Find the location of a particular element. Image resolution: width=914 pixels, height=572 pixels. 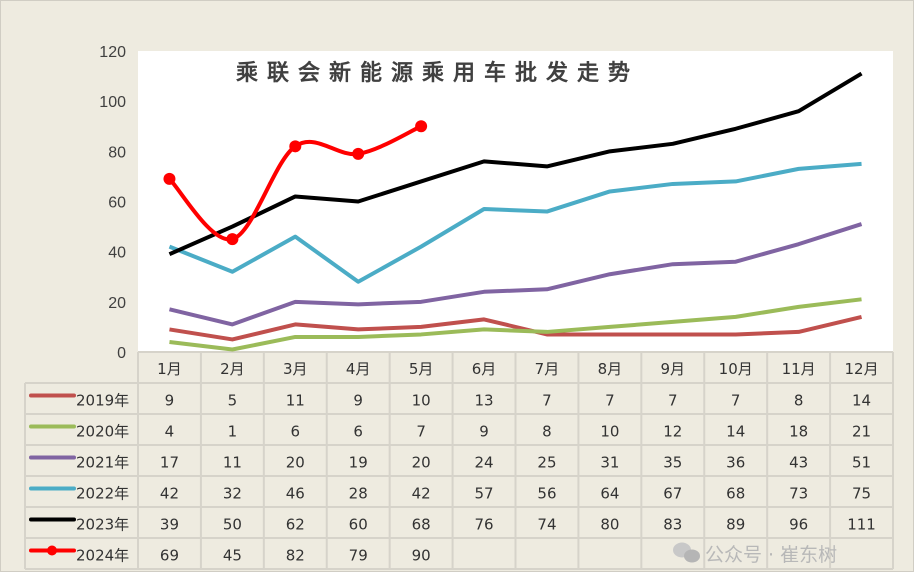

data-cell: 74 is located at coordinates (546, 525).